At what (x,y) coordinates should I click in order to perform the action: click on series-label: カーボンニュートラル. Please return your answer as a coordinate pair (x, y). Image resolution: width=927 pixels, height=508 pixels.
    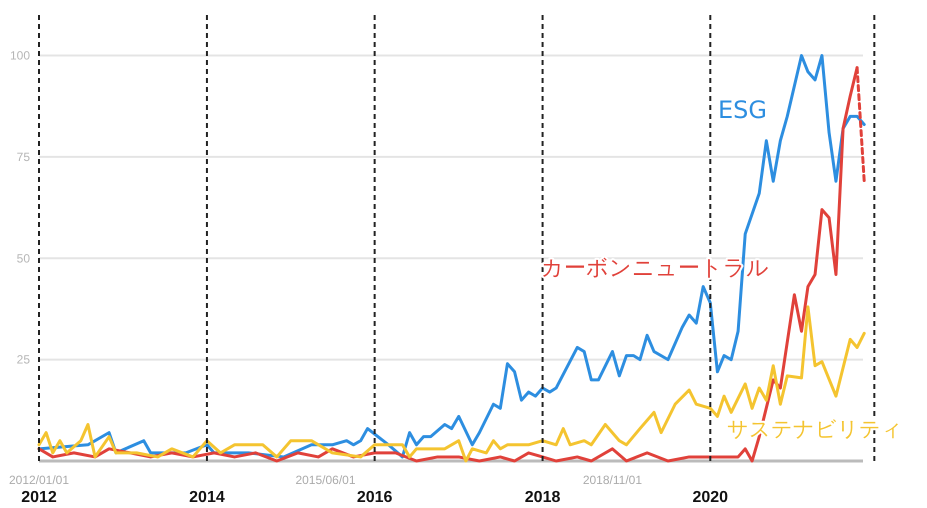
    Looking at the image, I should click on (655, 268).